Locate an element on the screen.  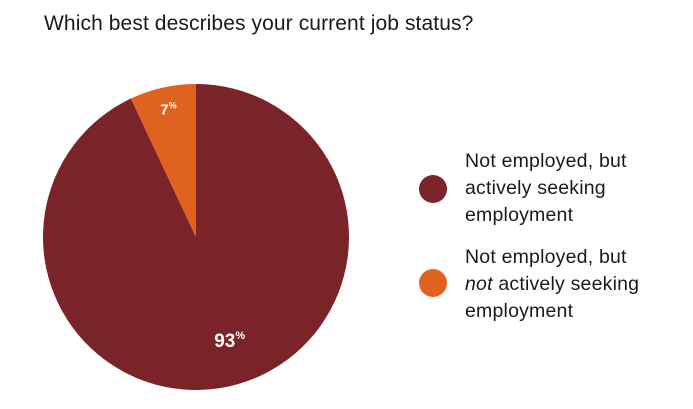
pie-label-seeking: 93% is located at coordinates (229, 341).